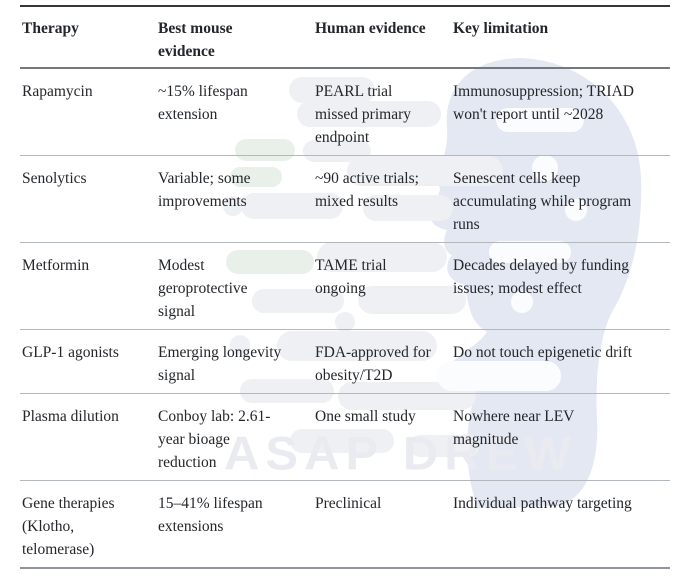 The image size is (684, 582). I want to click on cell-human-evidence: PEARL trial missed primary endpoint, so click(382, 112).